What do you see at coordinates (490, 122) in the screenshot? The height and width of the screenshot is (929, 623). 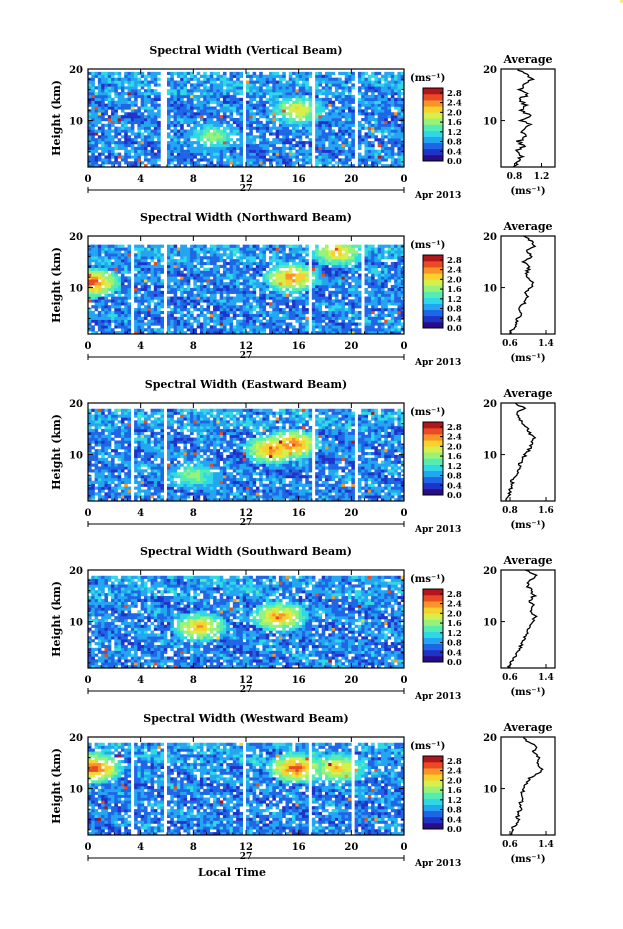 I see `average-y-tick-label: 10` at bounding box center [490, 122].